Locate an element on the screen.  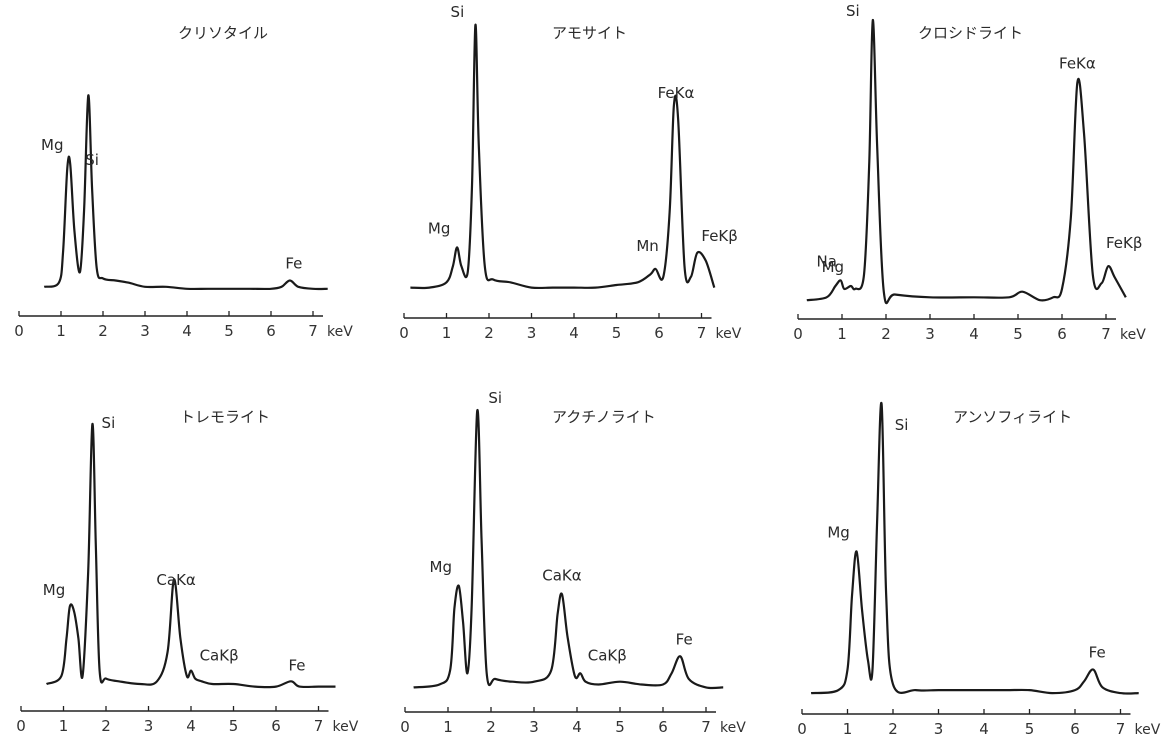
peak-label: Mn is located at coordinates (647, 246).